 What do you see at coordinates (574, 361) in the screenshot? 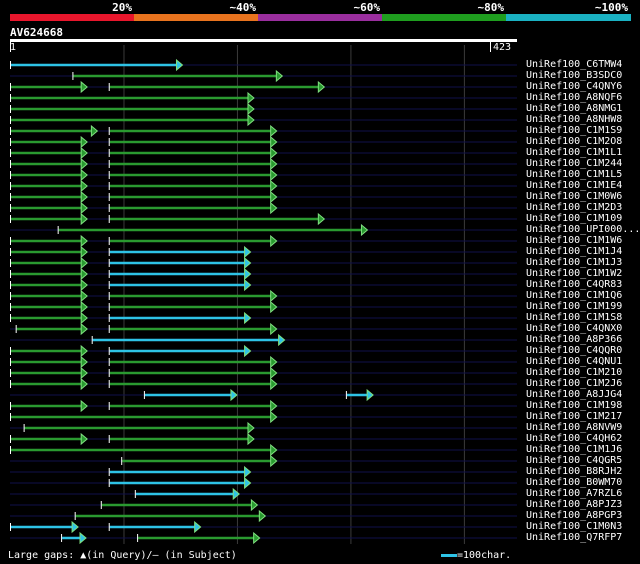
I see `hit-label: UniRef100_C4QNU1` at bounding box center [574, 361].